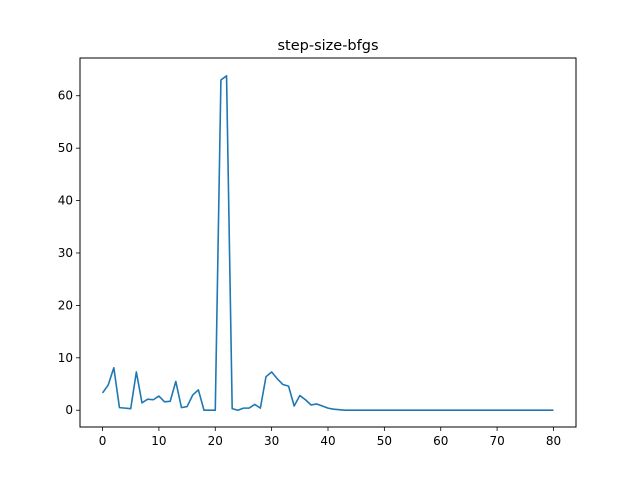 This screenshot has height=480, width=640. Describe the element at coordinates (215, 441) in the screenshot. I see `x-tick-label: 20` at that location.